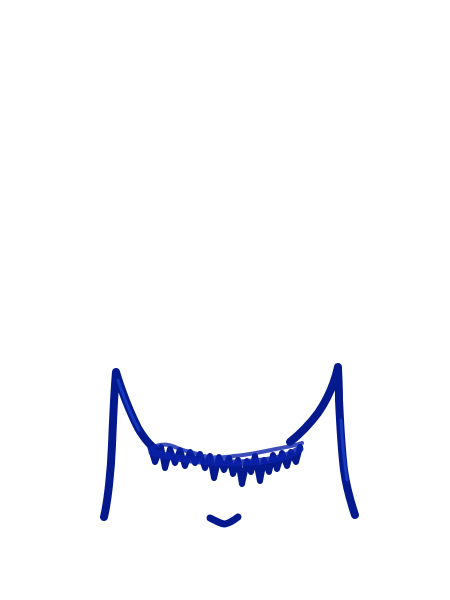  Describe the element at coordinates (128, 405) in the screenshot. I see `left-line-highlight` at that location.